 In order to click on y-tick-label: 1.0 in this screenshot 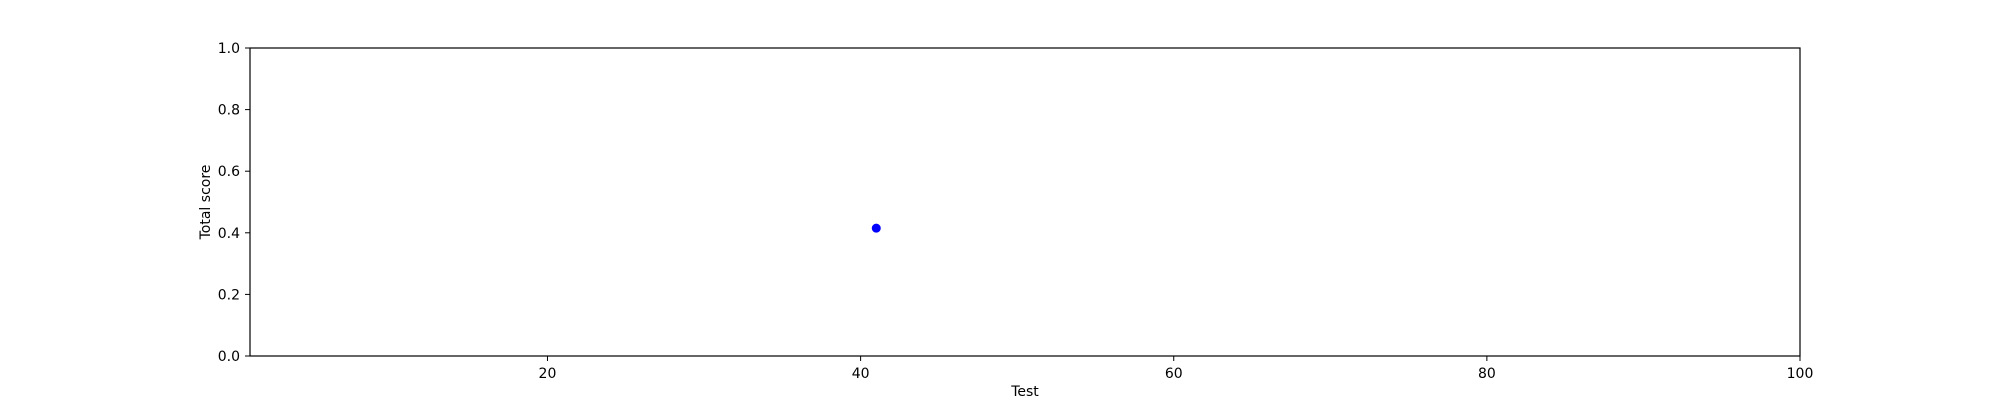, I will do `click(229, 49)`.